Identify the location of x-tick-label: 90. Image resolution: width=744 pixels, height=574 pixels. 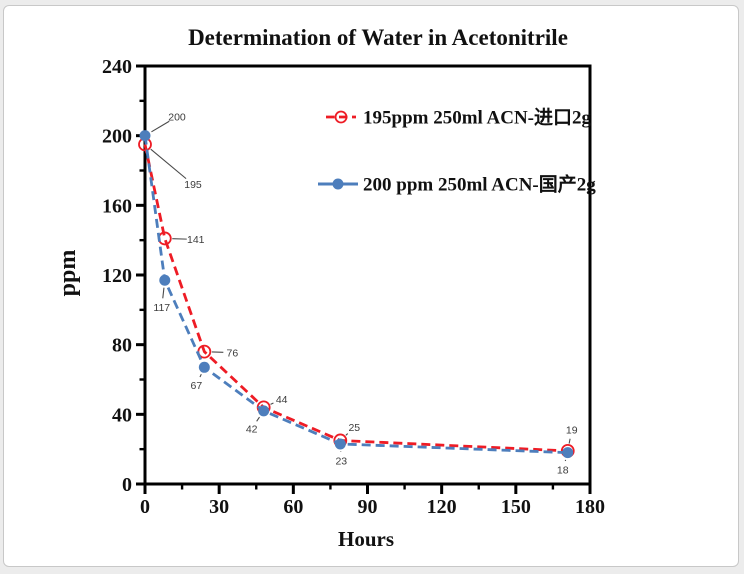
(368, 507).